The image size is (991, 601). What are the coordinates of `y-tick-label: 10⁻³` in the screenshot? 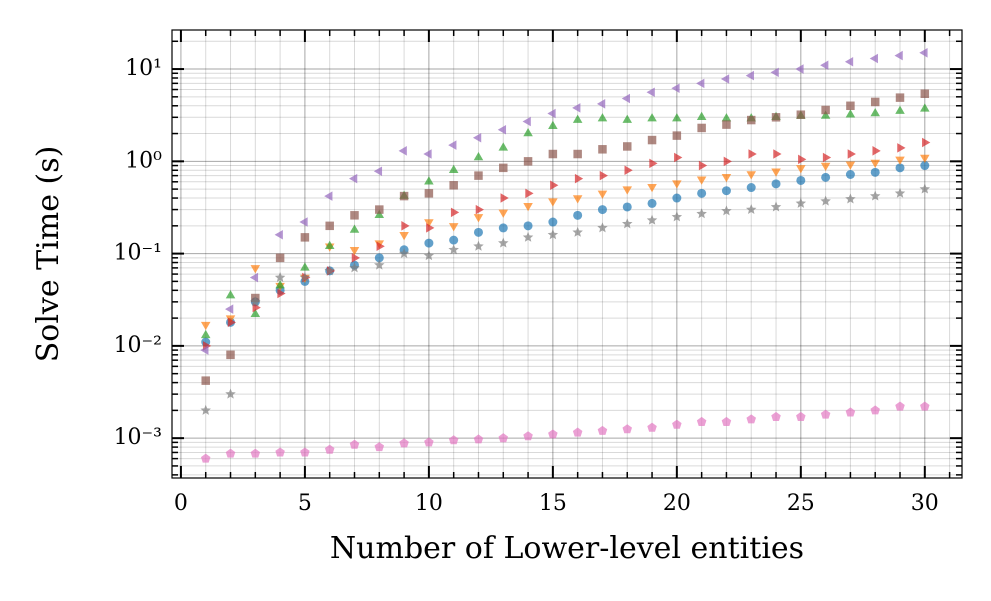 It's located at (138, 437).